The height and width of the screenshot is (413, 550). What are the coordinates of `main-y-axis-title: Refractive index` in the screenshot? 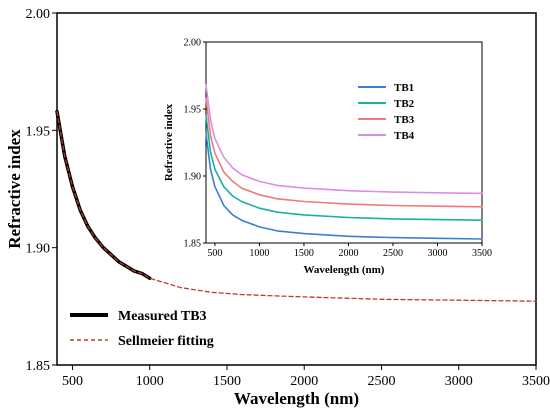 It's located at (14, 189).